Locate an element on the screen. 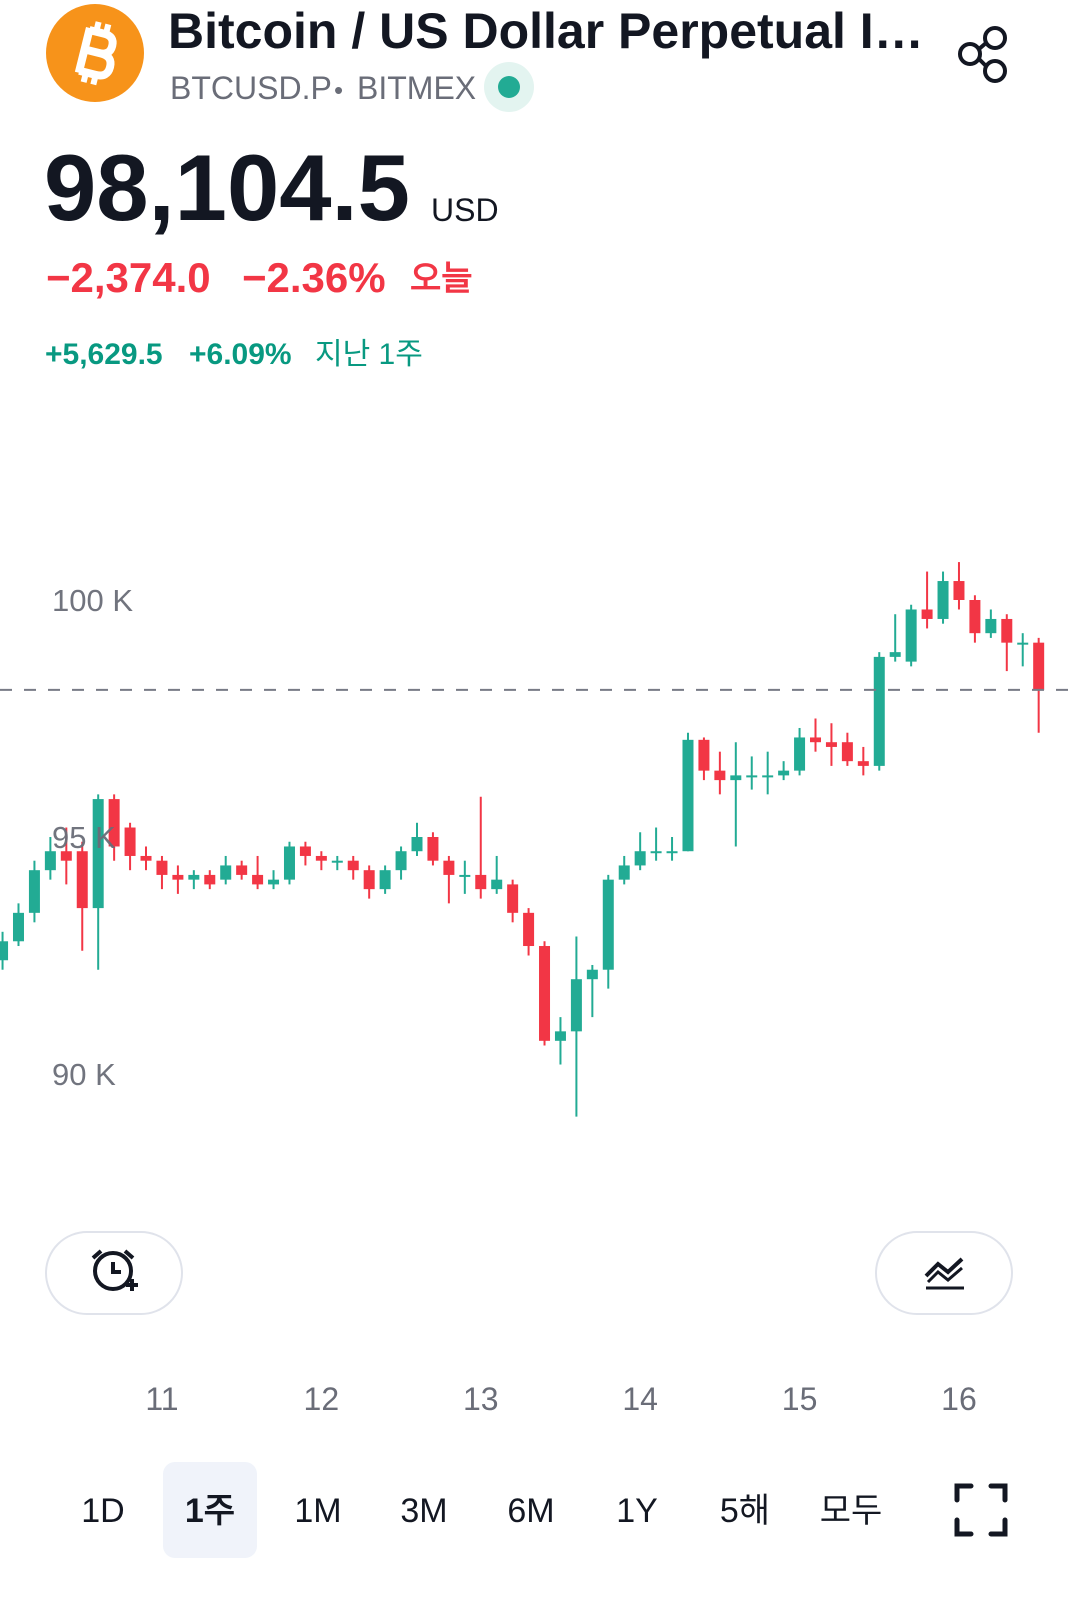 The height and width of the screenshot is (1599, 1079). range-tabs: 1D 1주 1M 3M 6M 1Y 5해 모두 is located at coordinates (481, 1510).